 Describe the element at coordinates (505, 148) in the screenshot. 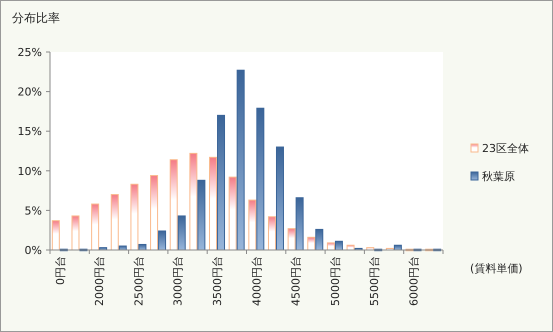

I see `legend-label: 23区全体` at that location.